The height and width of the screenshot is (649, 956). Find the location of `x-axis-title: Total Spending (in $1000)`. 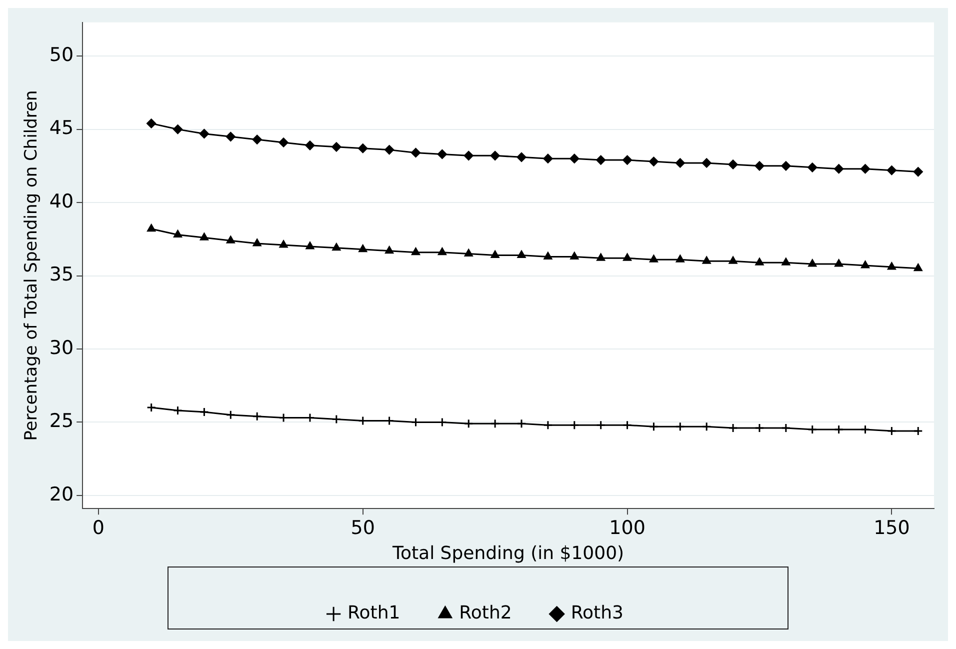

x-axis-title: Total Spending (in $1000) is located at coordinates (508, 553).